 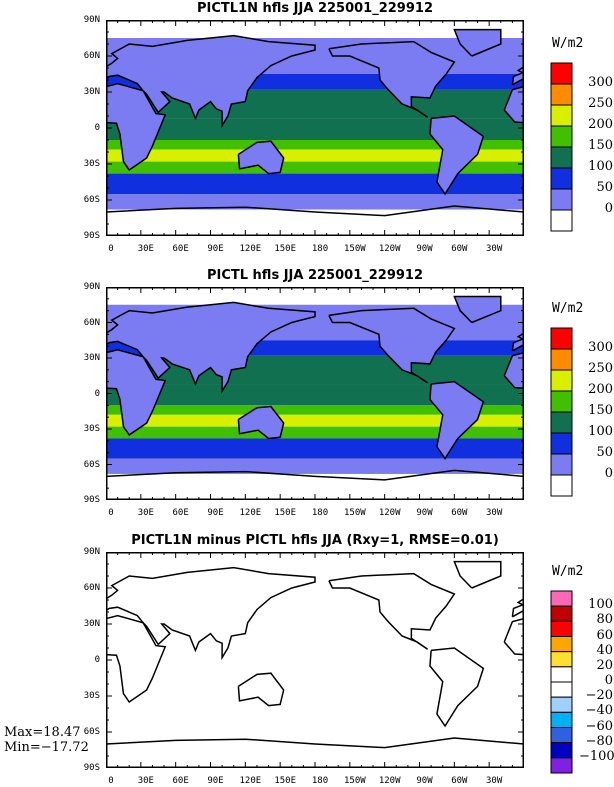 What do you see at coordinates (315, 8) in the screenshot?
I see `panel-title: PICTL1N hfls JJA 225001_229912` at bounding box center [315, 8].